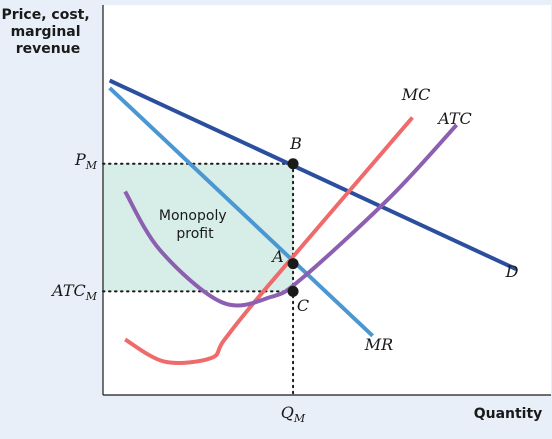 The width and height of the screenshot is (552, 439). Describe the element at coordinates (287, 412) in the screenshot. I see `tick-label-qm-main: Q` at that location.